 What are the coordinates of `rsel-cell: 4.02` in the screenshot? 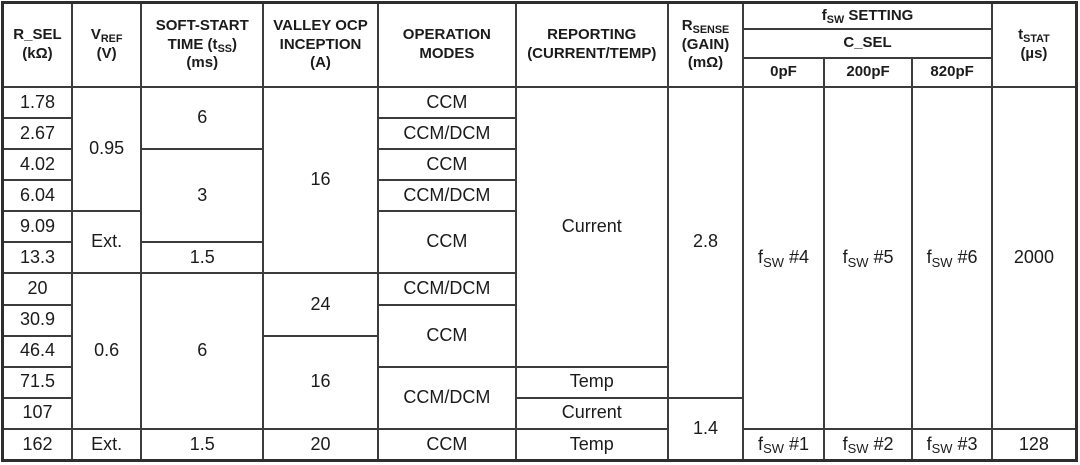 It's located at (37, 165).